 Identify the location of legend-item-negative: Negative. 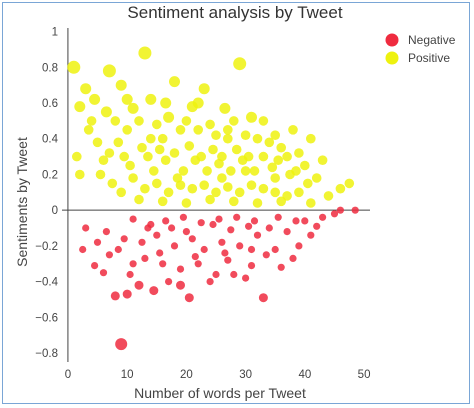
(420, 40).